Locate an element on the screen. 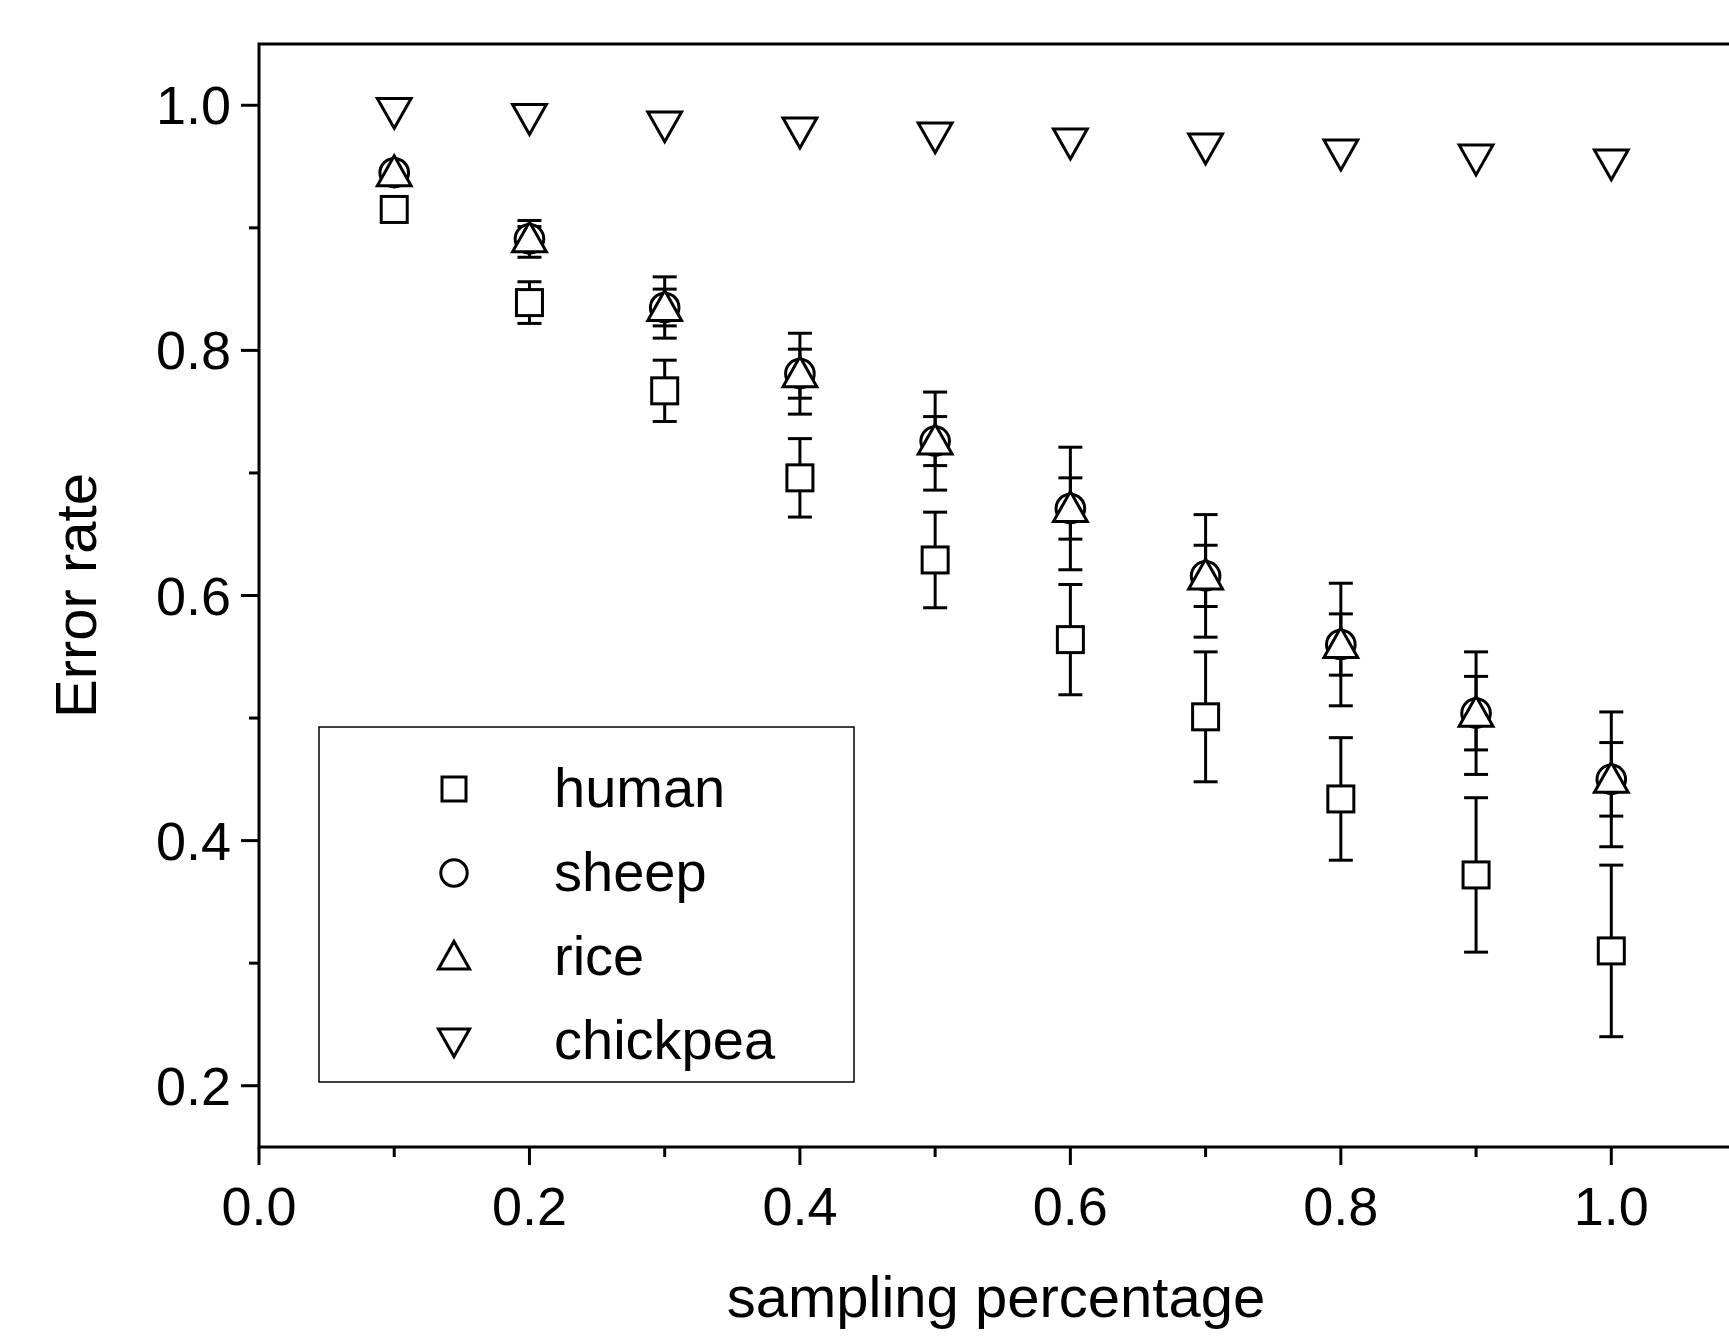 Image resolution: width=1729 pixels, height=1339 pixels. x-tick-label: 1.0 is located at coordinates (1611, 1206).